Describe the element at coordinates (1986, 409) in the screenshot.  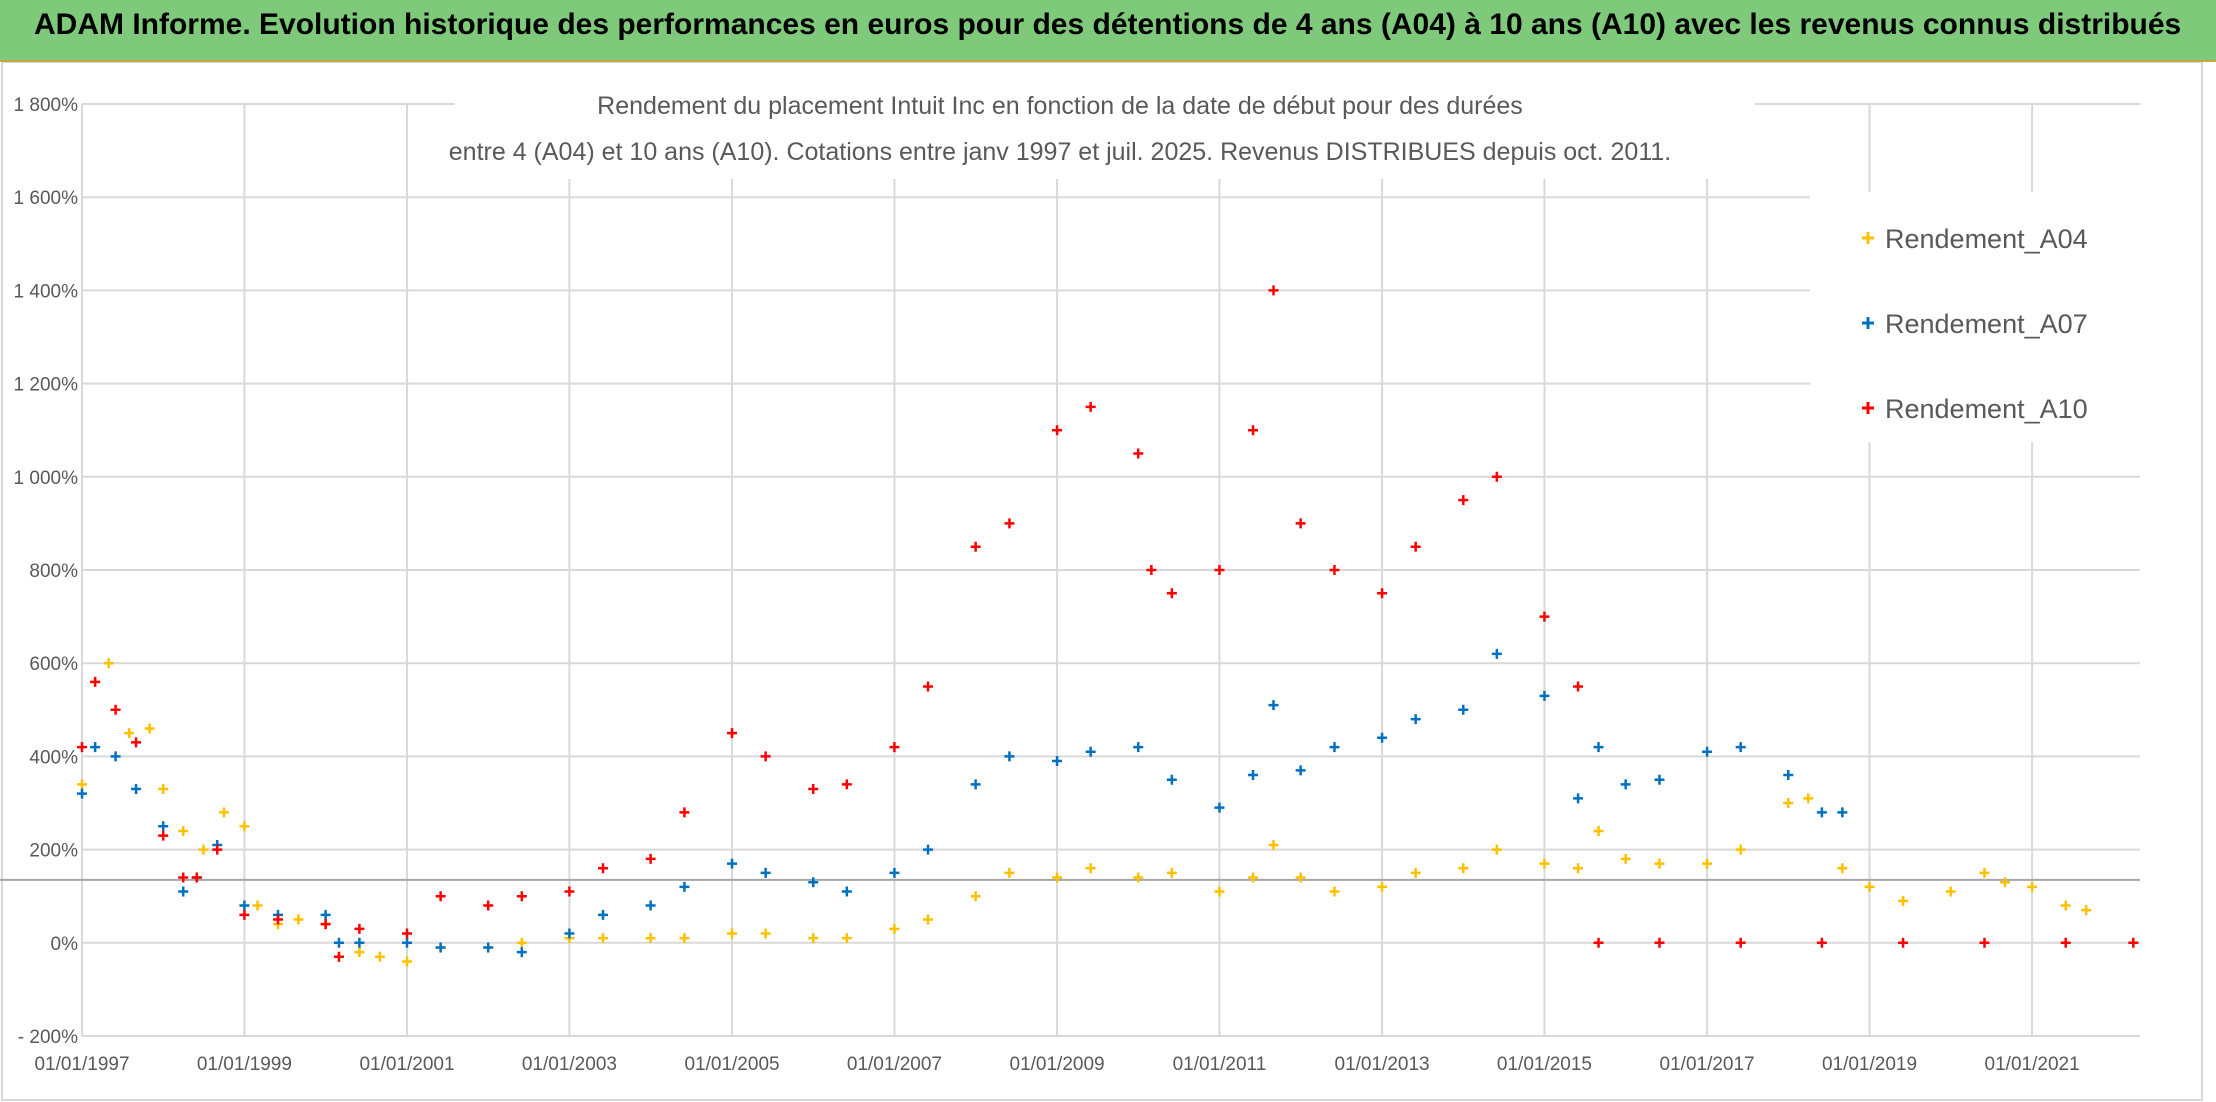
I see `legend-label: Rendement_A10` at that location.